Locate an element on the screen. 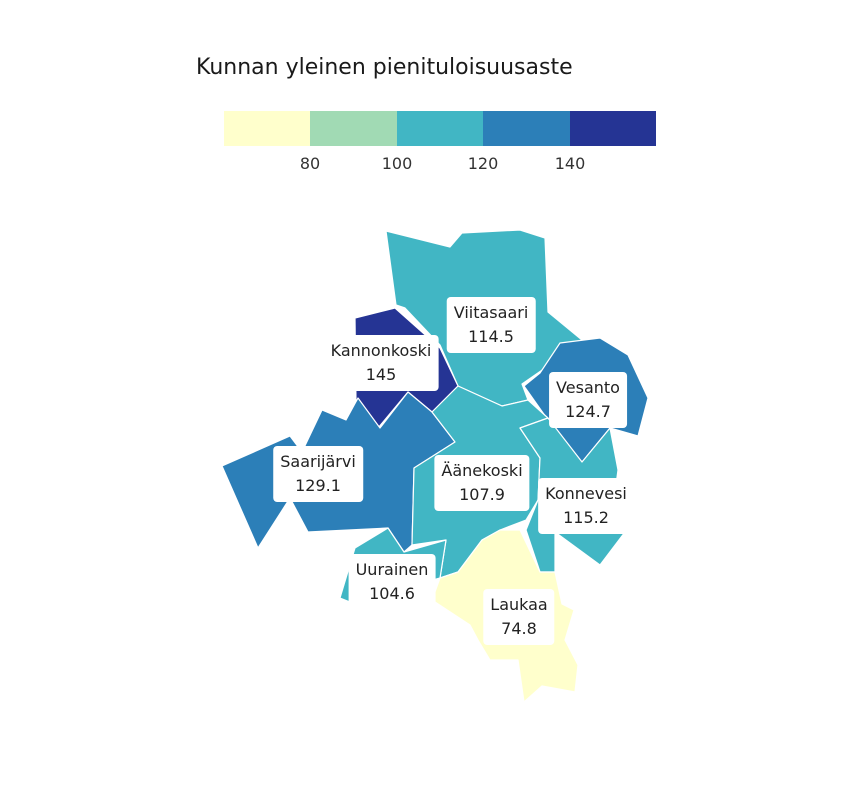  municipality-value: 124.7 is located at coordinates (588, 411).